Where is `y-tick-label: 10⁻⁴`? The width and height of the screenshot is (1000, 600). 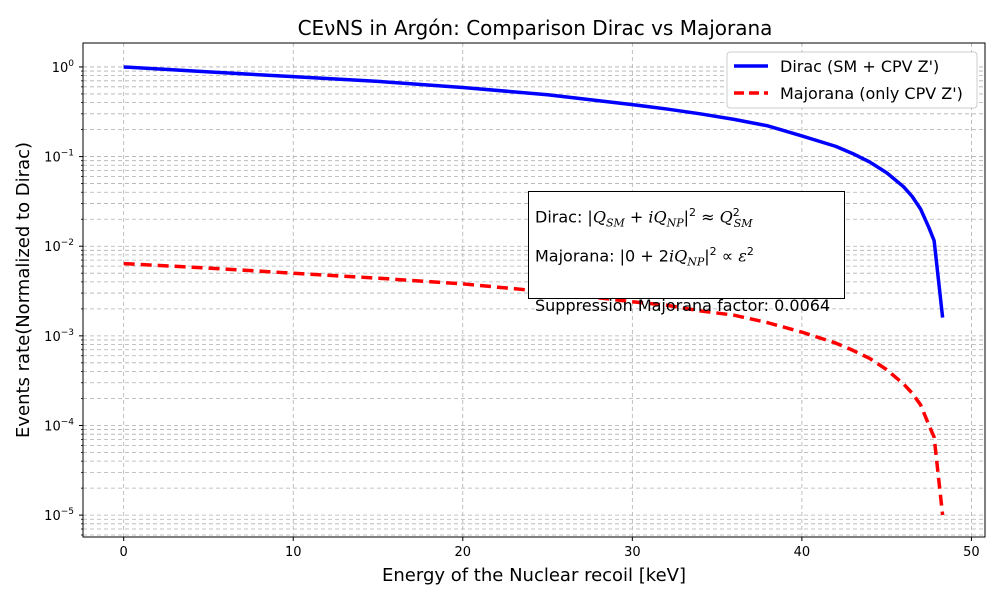 y-tick-label: 10⁻⁴ is located at coordinates (59, 425).